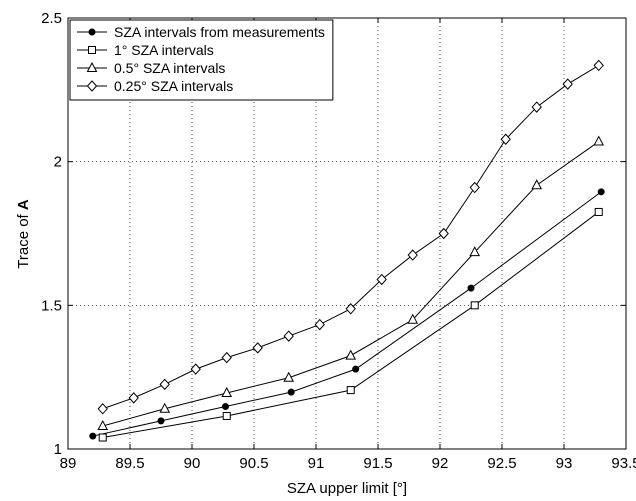 This screenshot has height=501, width=636. I want to click on y-axis-label-prefix: Trace of, so click(23, 239).